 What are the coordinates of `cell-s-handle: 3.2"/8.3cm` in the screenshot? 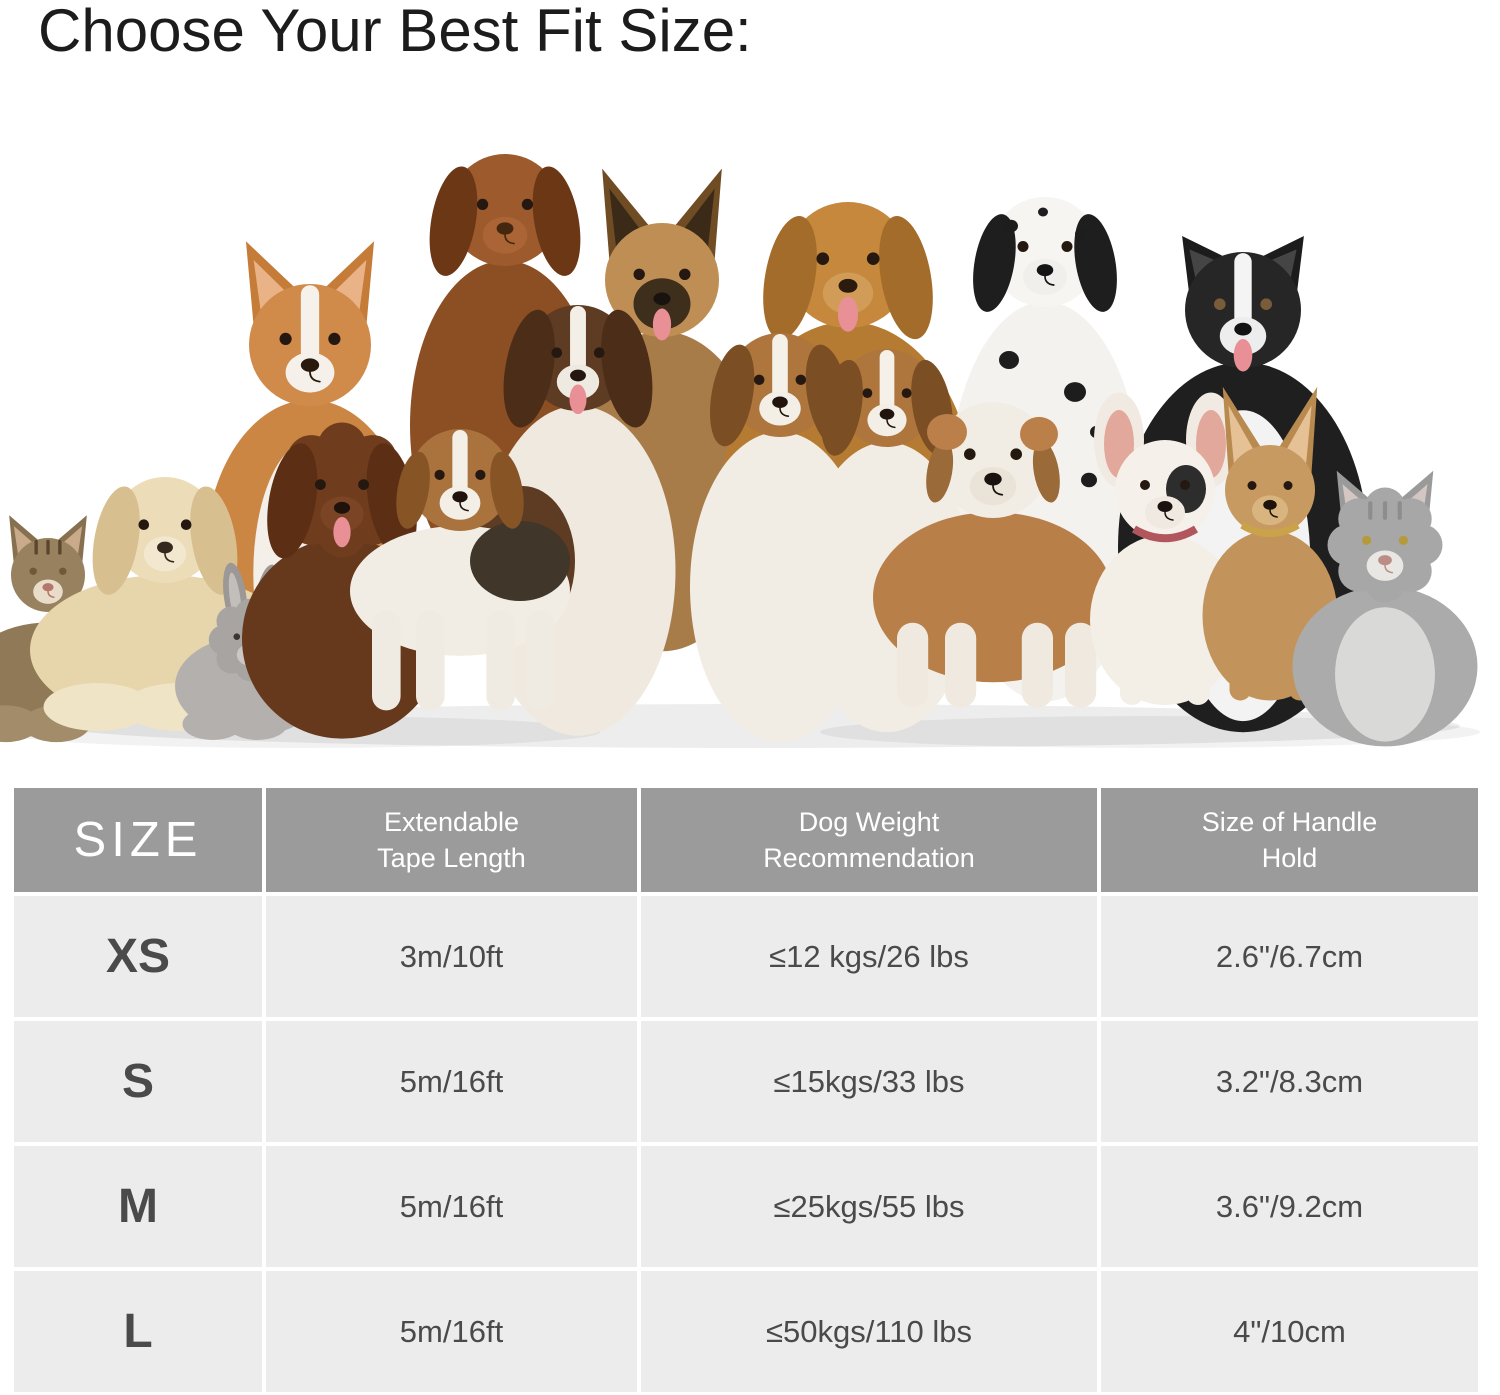 It's located at (1289, 1081).